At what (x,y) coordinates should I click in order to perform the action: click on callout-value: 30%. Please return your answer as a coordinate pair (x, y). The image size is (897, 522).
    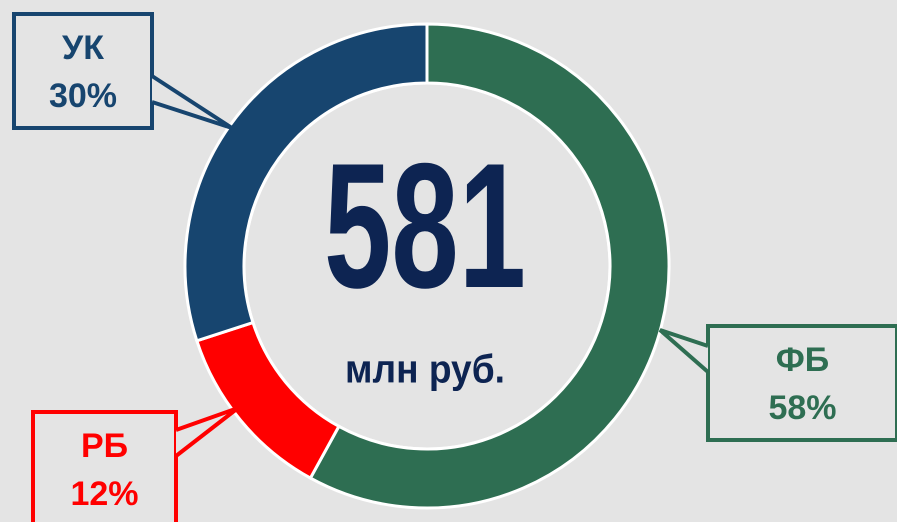
    Looking at the image, I should click on (83, 96).